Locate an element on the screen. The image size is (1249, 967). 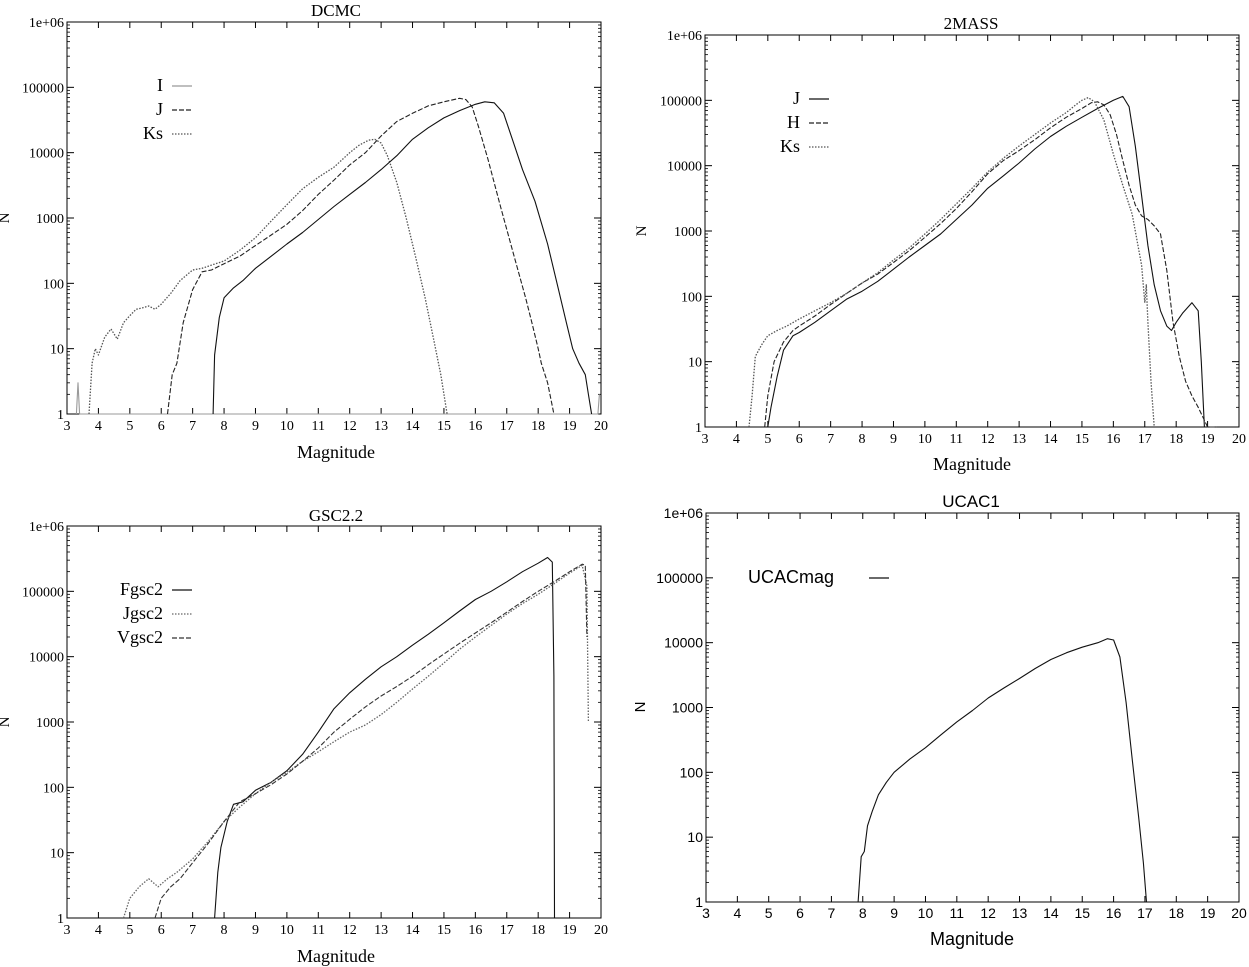
series-line-h is located at coordinates (990, 264).